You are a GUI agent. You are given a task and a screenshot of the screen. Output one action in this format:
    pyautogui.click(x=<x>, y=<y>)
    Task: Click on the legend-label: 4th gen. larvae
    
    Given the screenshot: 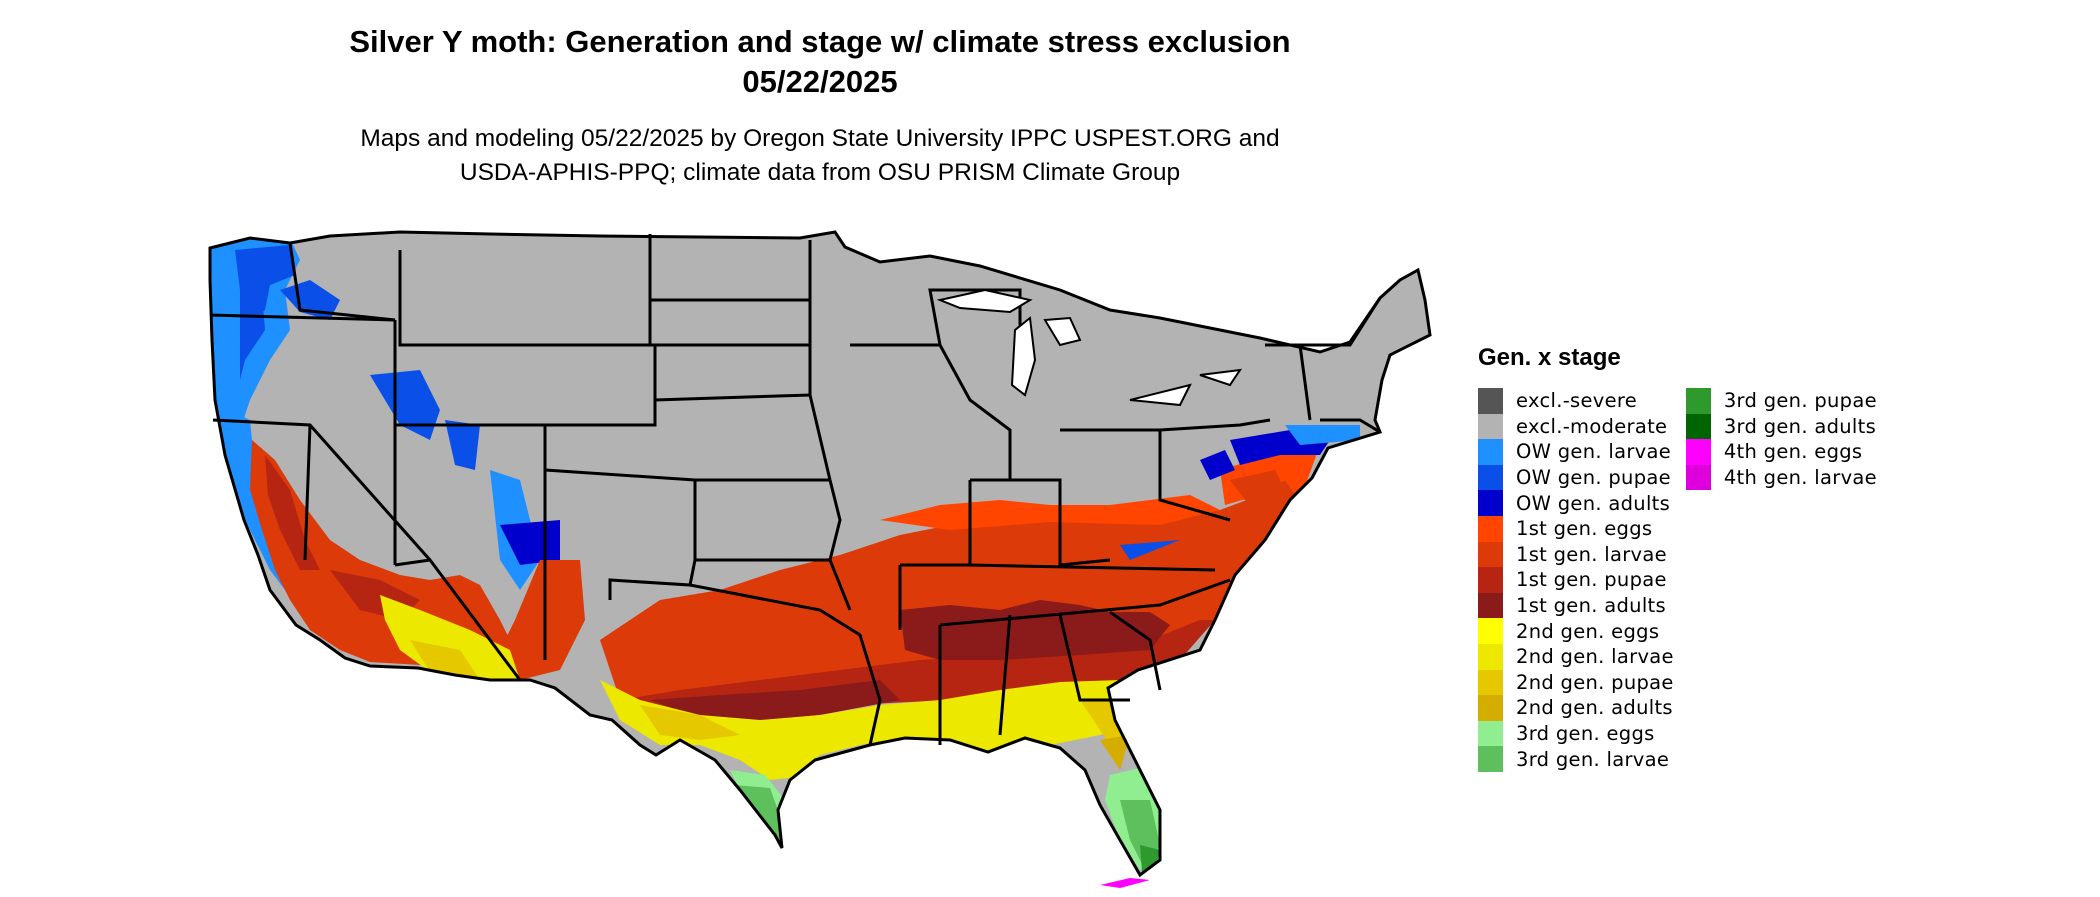 What is the action you would take?
    pyautogui.click(x=1800, y=478)
    